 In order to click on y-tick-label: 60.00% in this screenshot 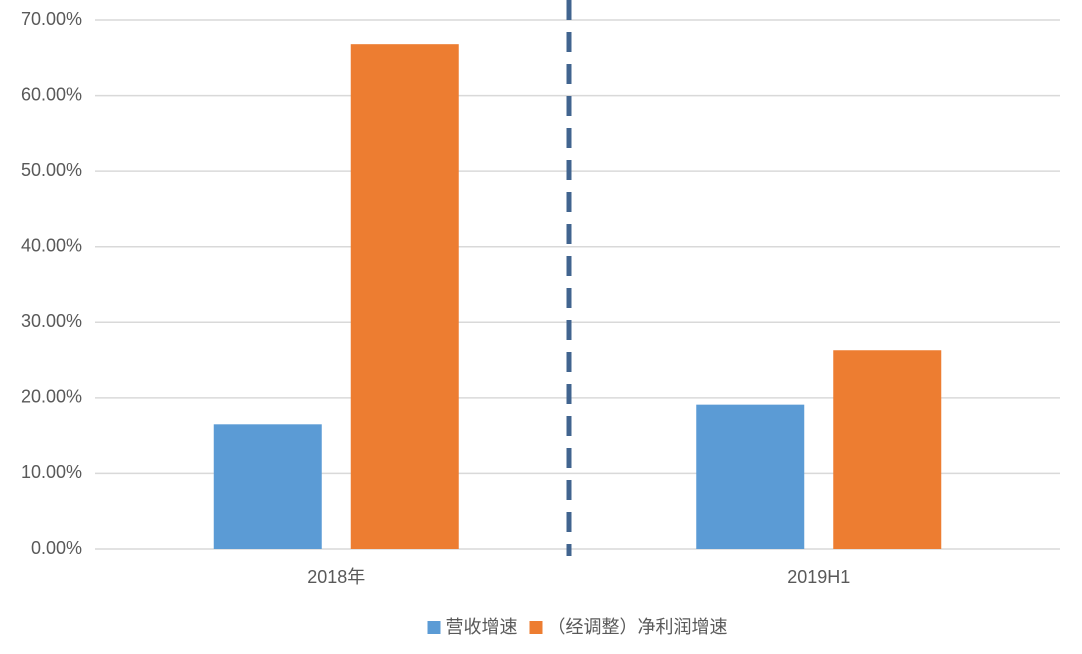, I will do `click(51, 94)`.